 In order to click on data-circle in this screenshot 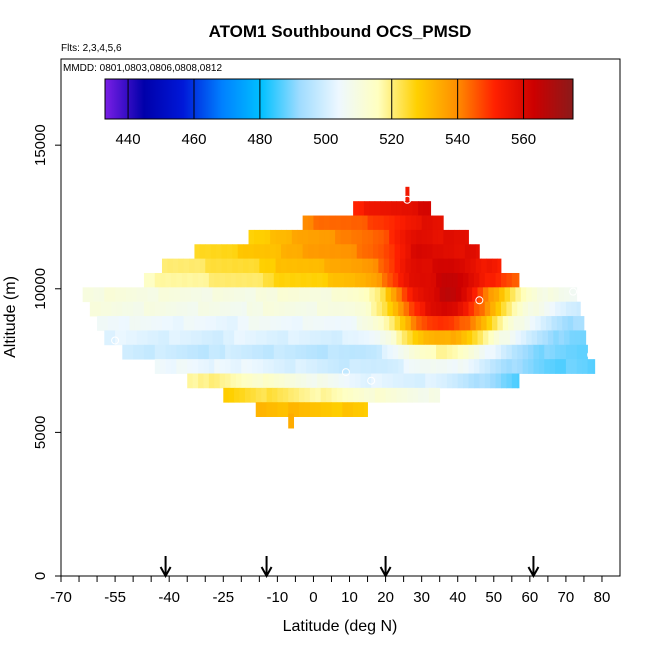, I will do `click(345, 372)`.